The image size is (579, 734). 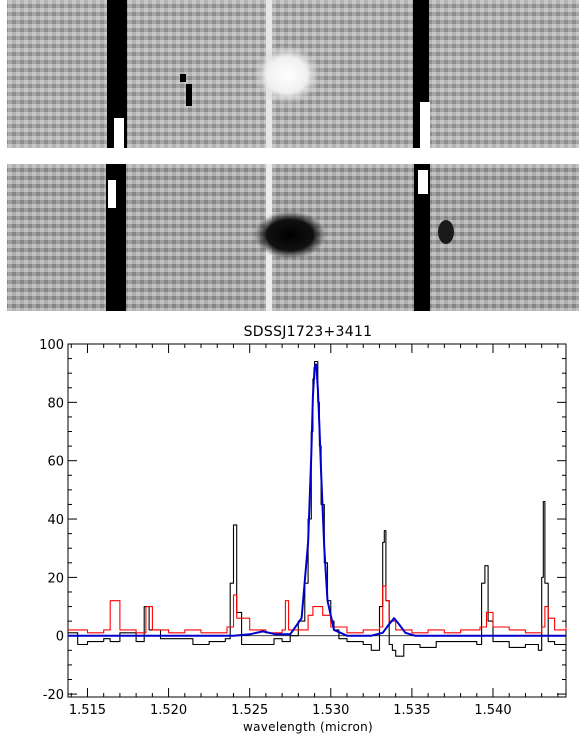 I want to click on y-tick-label: 0, so click(x=60, y=637).